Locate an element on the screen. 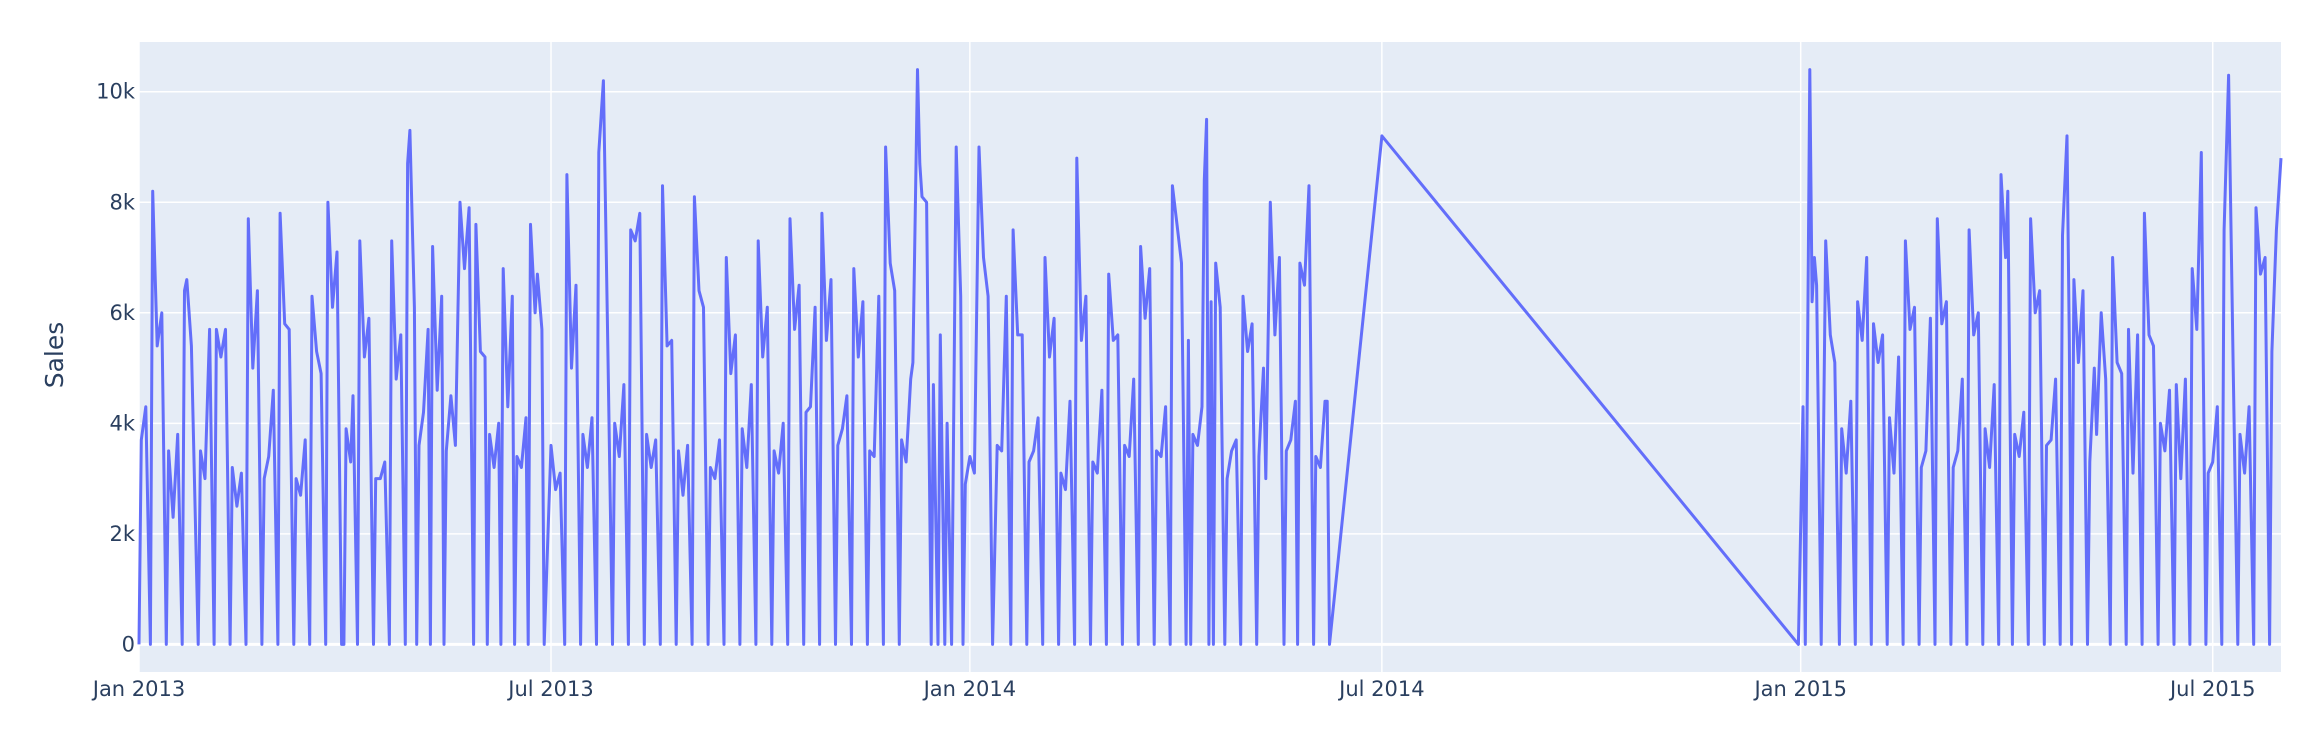  y-tick-label: 4k is located at coordinates (122, 423).